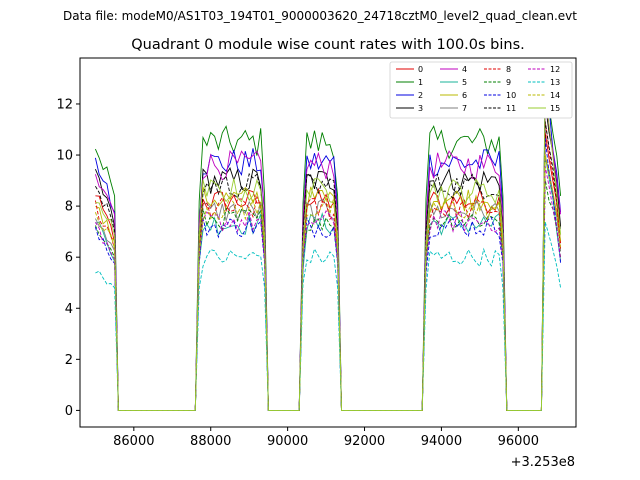  I want to click on x-tick-label: 96000, so click(518, 441).